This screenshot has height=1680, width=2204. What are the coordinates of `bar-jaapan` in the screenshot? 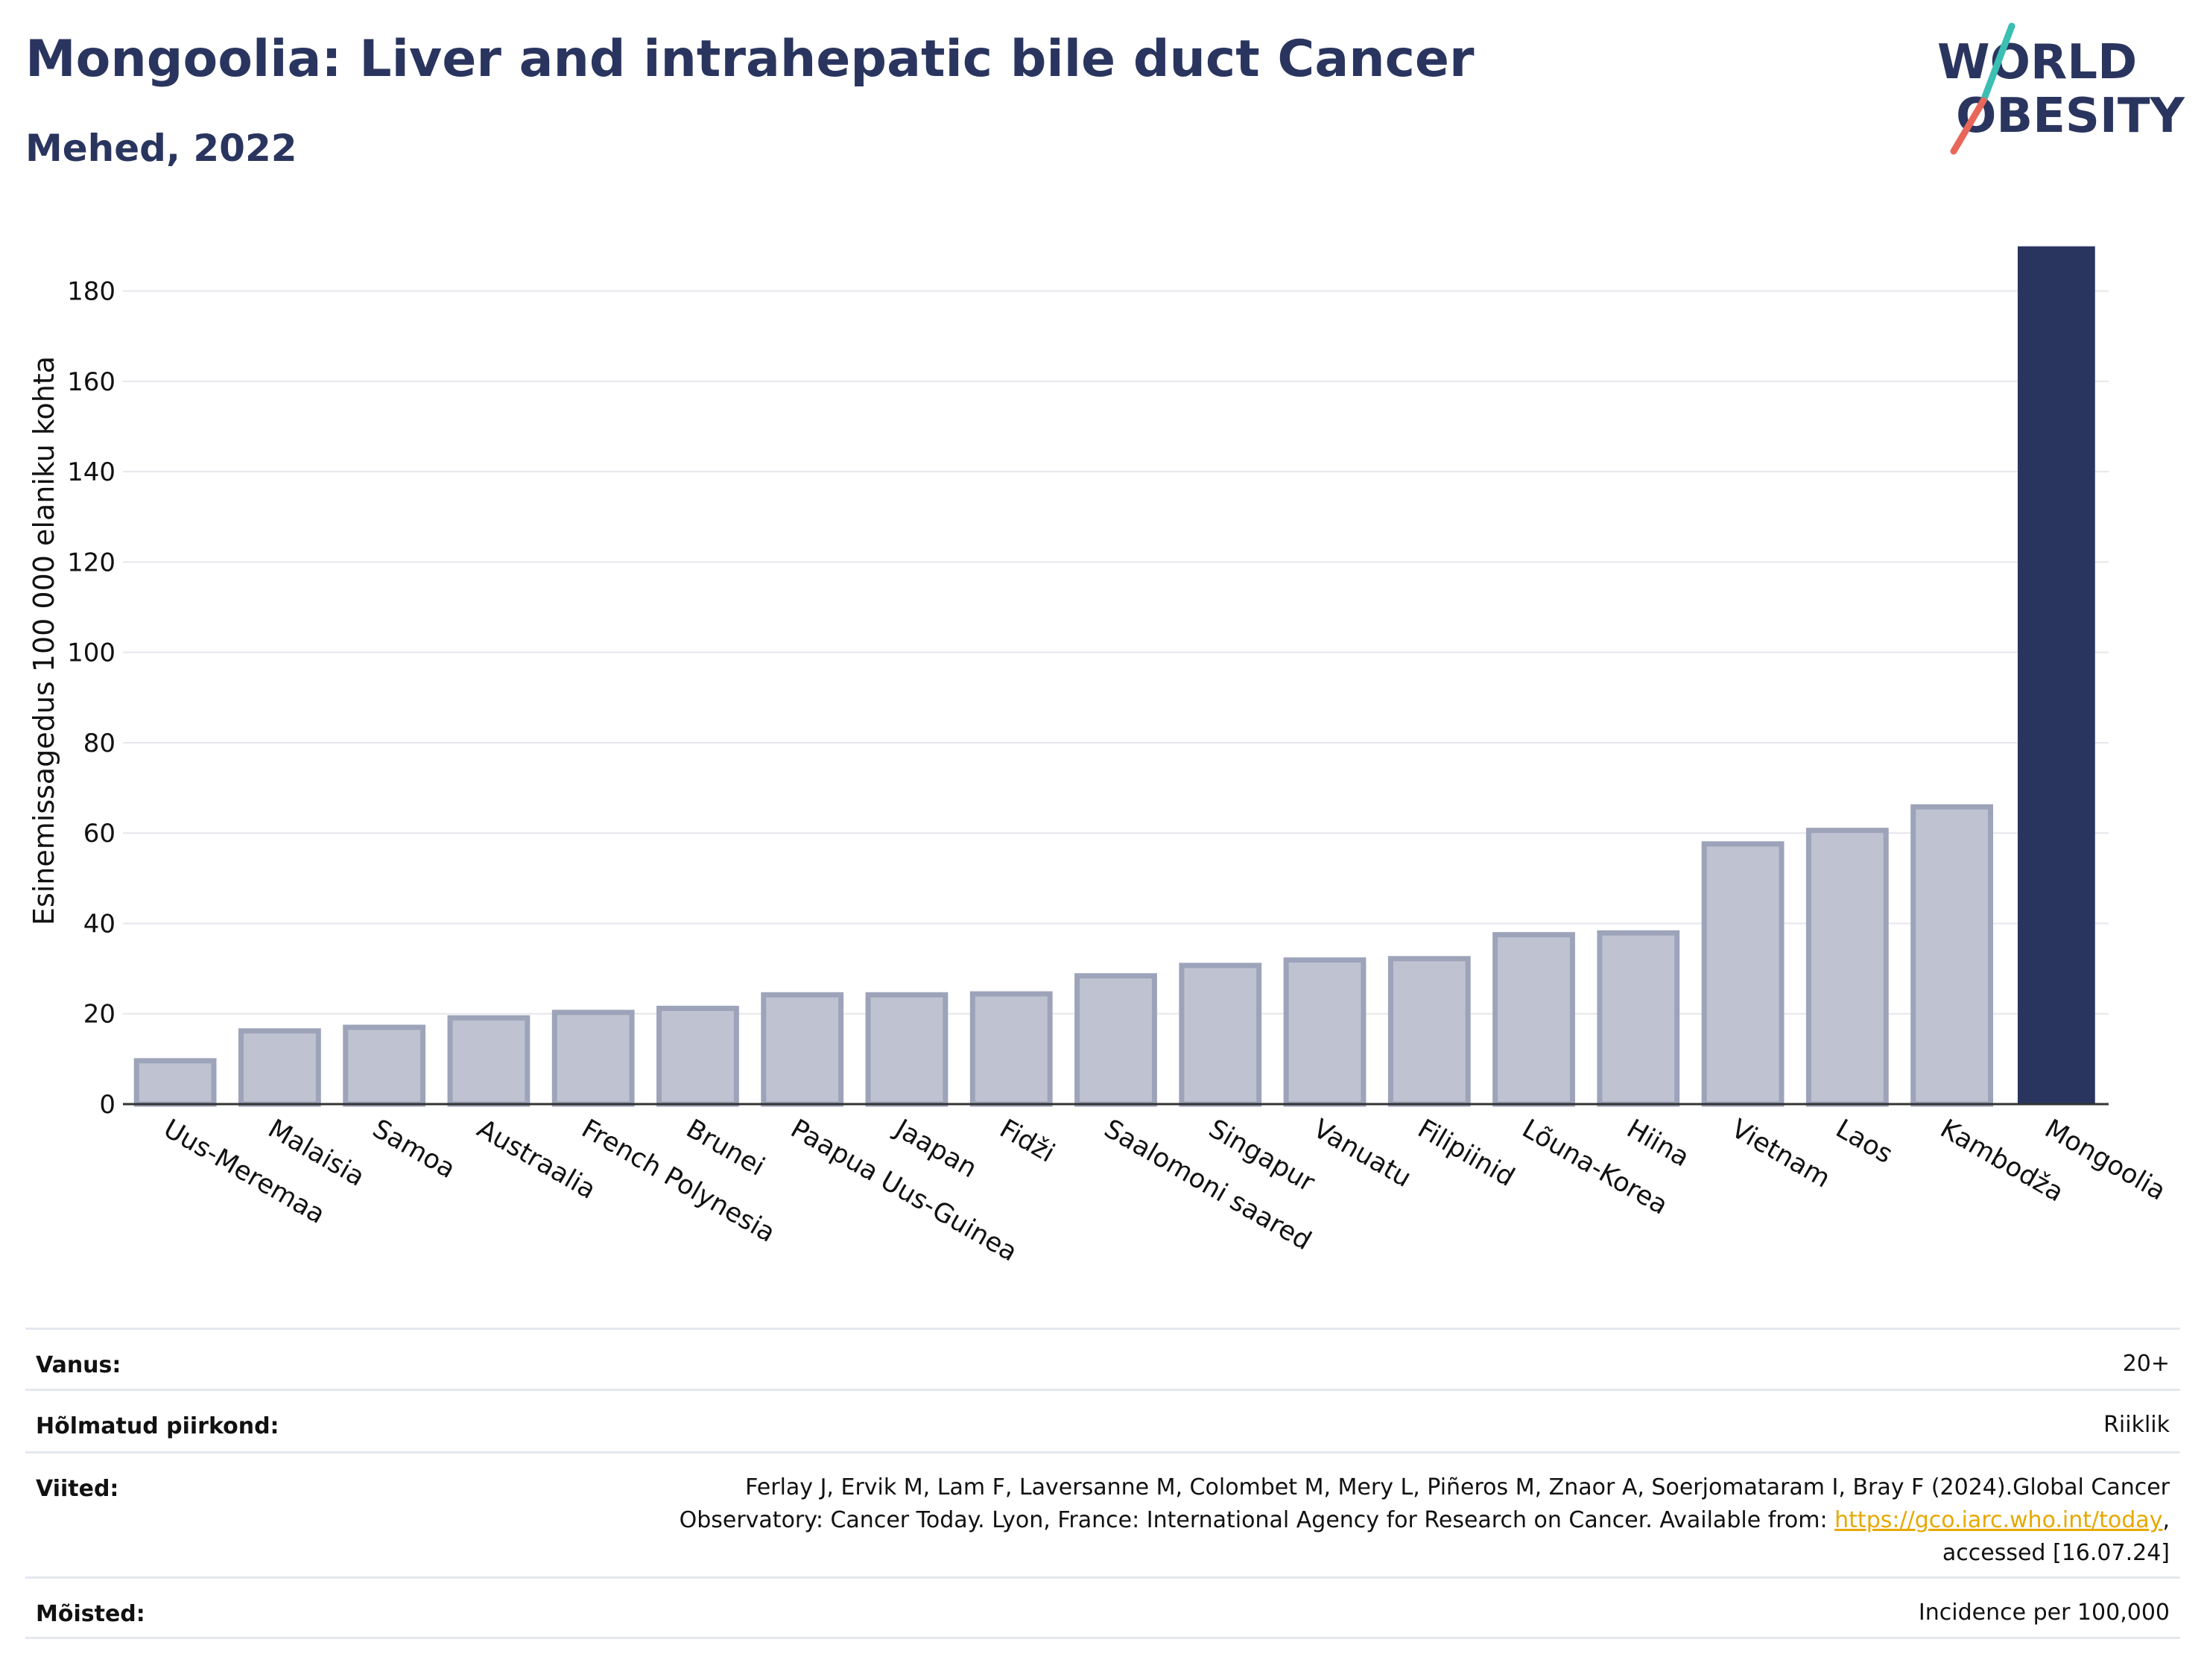 It's located at (907, 1049).